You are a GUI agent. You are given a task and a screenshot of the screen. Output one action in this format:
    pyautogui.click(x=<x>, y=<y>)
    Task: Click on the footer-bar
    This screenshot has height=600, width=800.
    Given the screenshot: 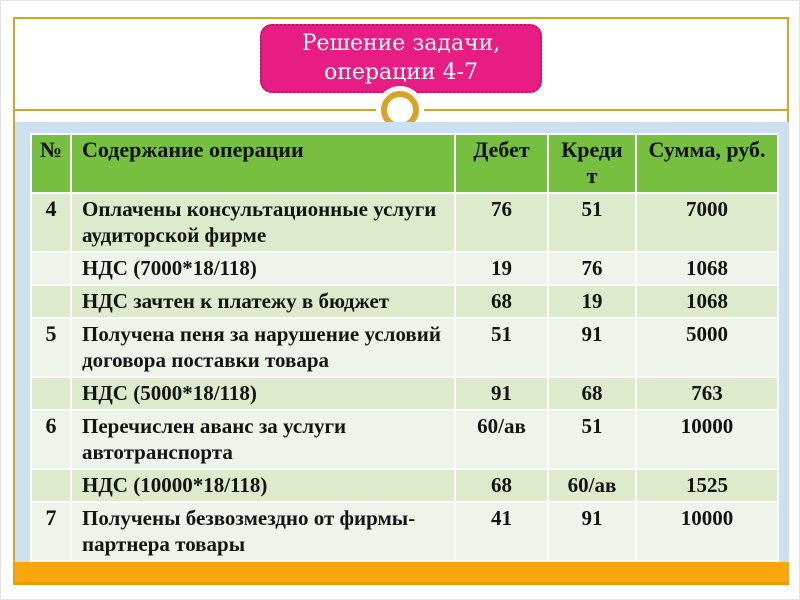 What is the action you would take?
    pyautogui.click(x=402, y=573)
    